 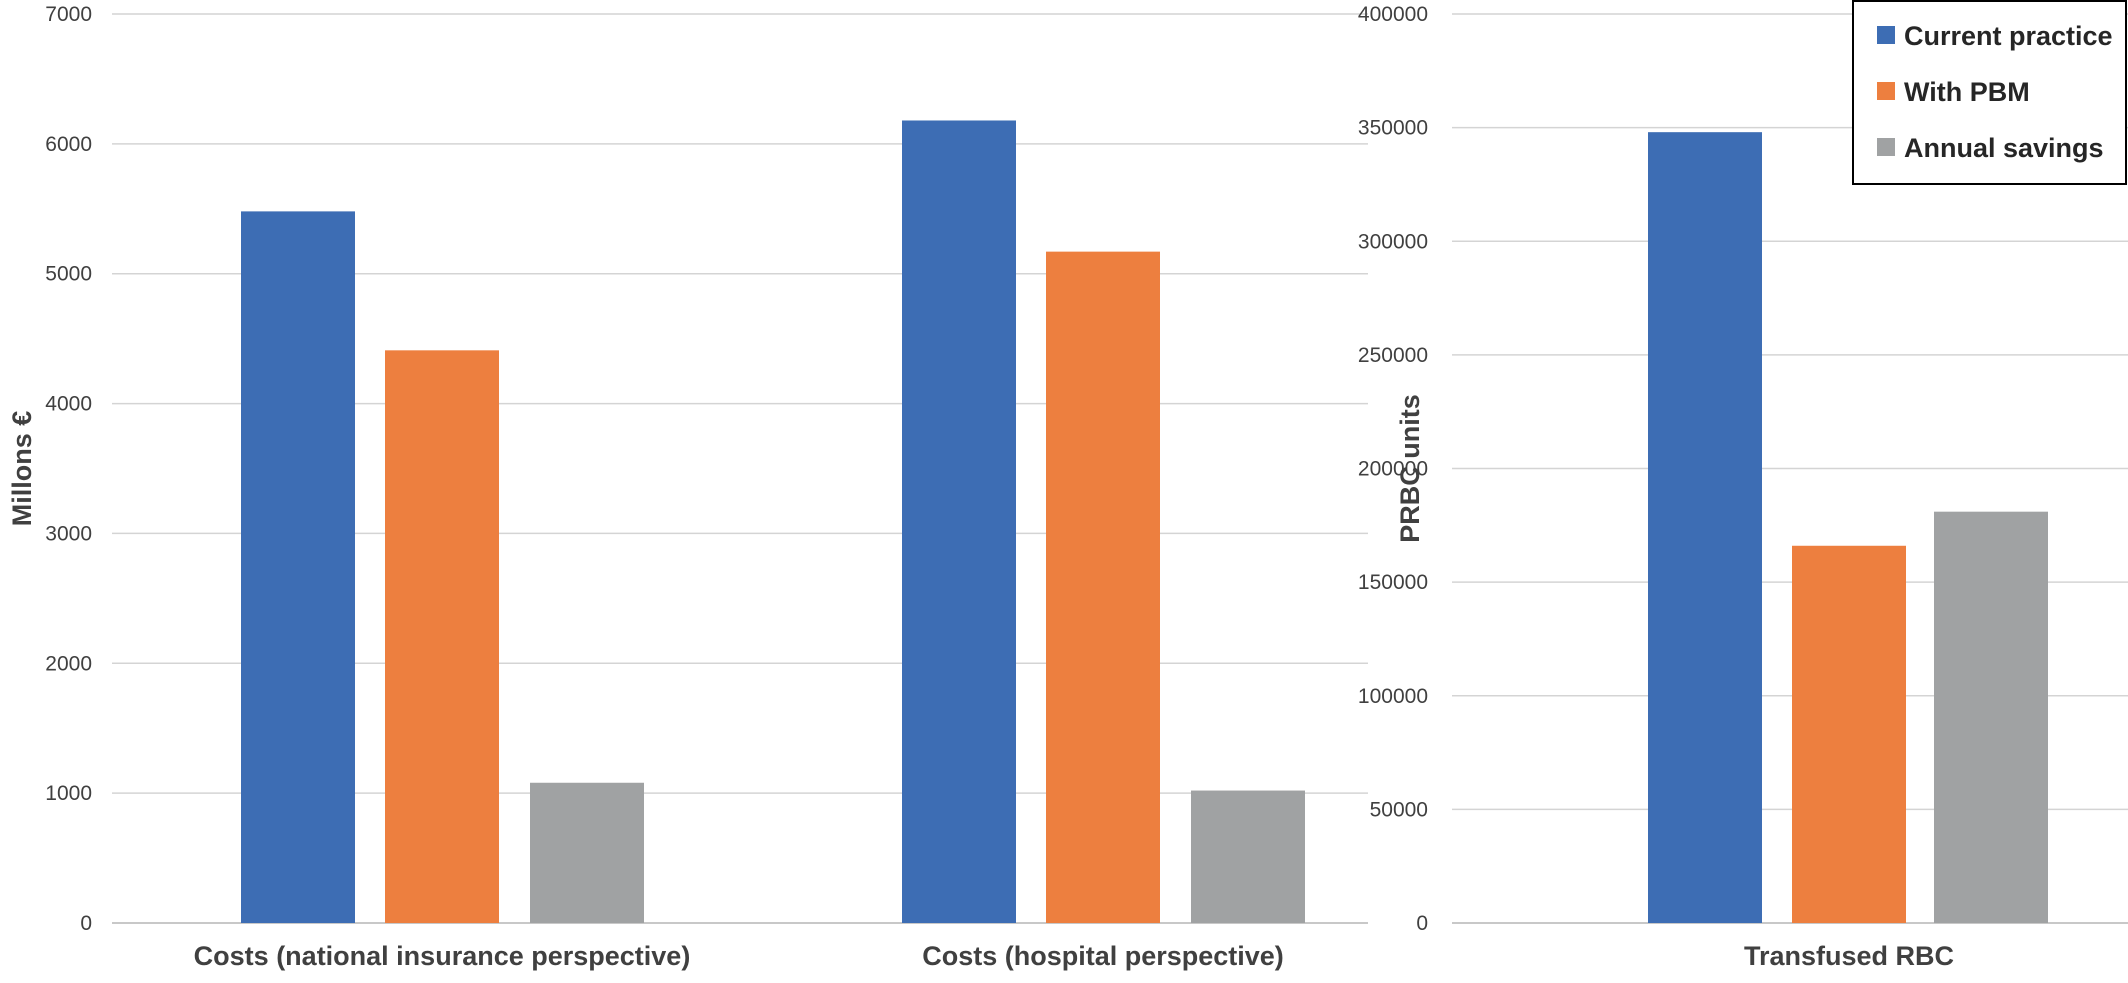 What do you see at coordinates (1393, 696) in the screenshot?
I see `prbc-y-tick-label: 100000` at bounding box center [1393, 696].